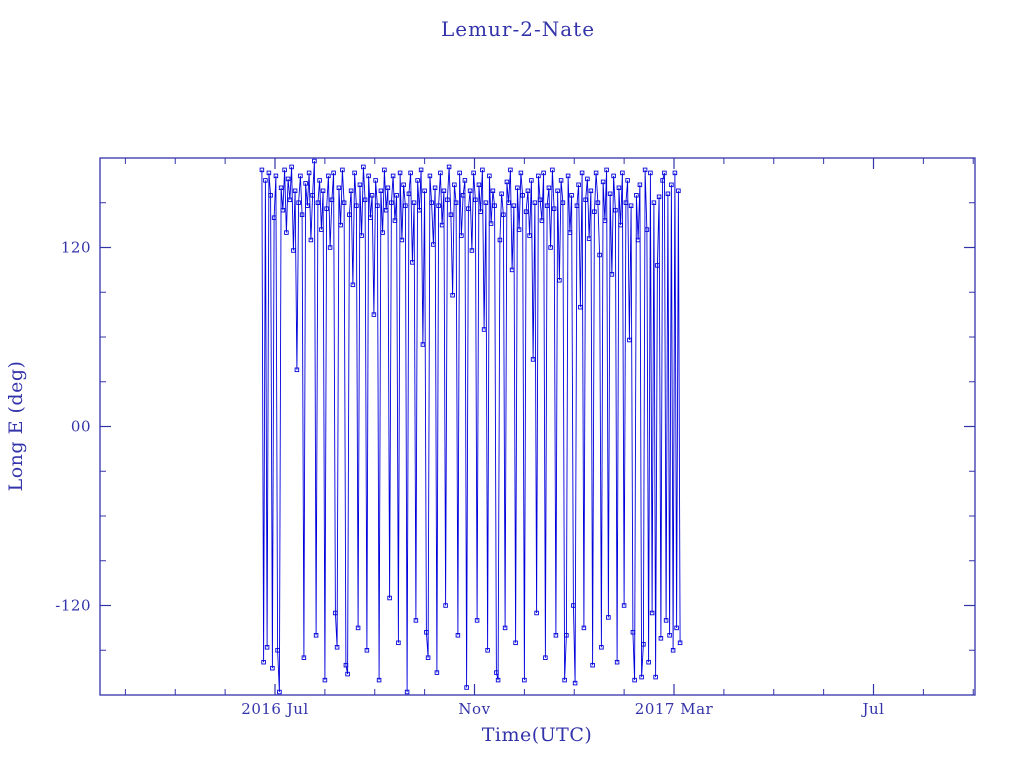 This screenshot has height=768, width=1024. What do you see at coordinates (674, 709) in the screenshot?
I see `x-tick-label: 2017 Mar` at bounding box center [674, 709].